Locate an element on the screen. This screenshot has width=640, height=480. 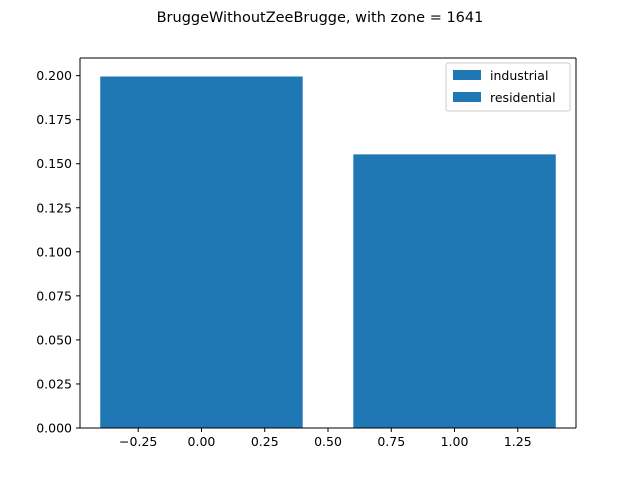
x-axis: −0.25 0.00 0.25 0.50 0.75 1.00 1.25 is located at coordinates (325, 438).